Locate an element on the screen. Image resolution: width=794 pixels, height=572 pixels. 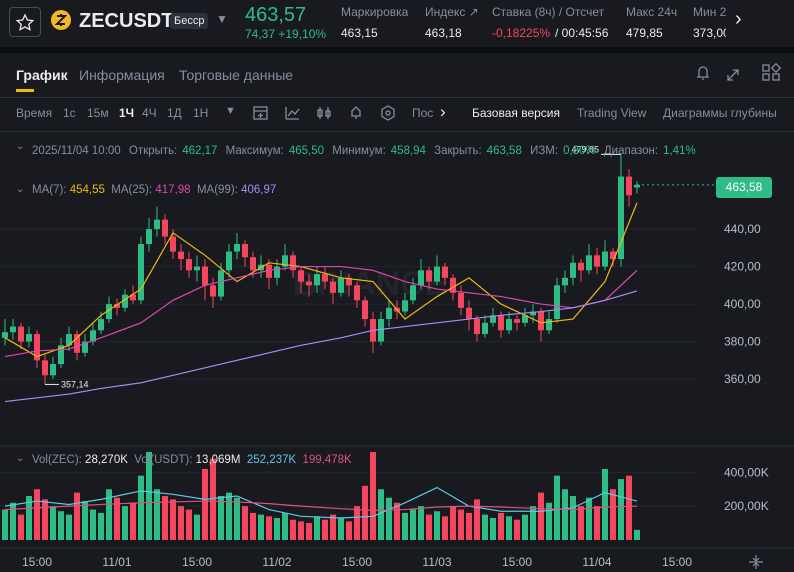
candle-icon is located at coordinates (324, 113).